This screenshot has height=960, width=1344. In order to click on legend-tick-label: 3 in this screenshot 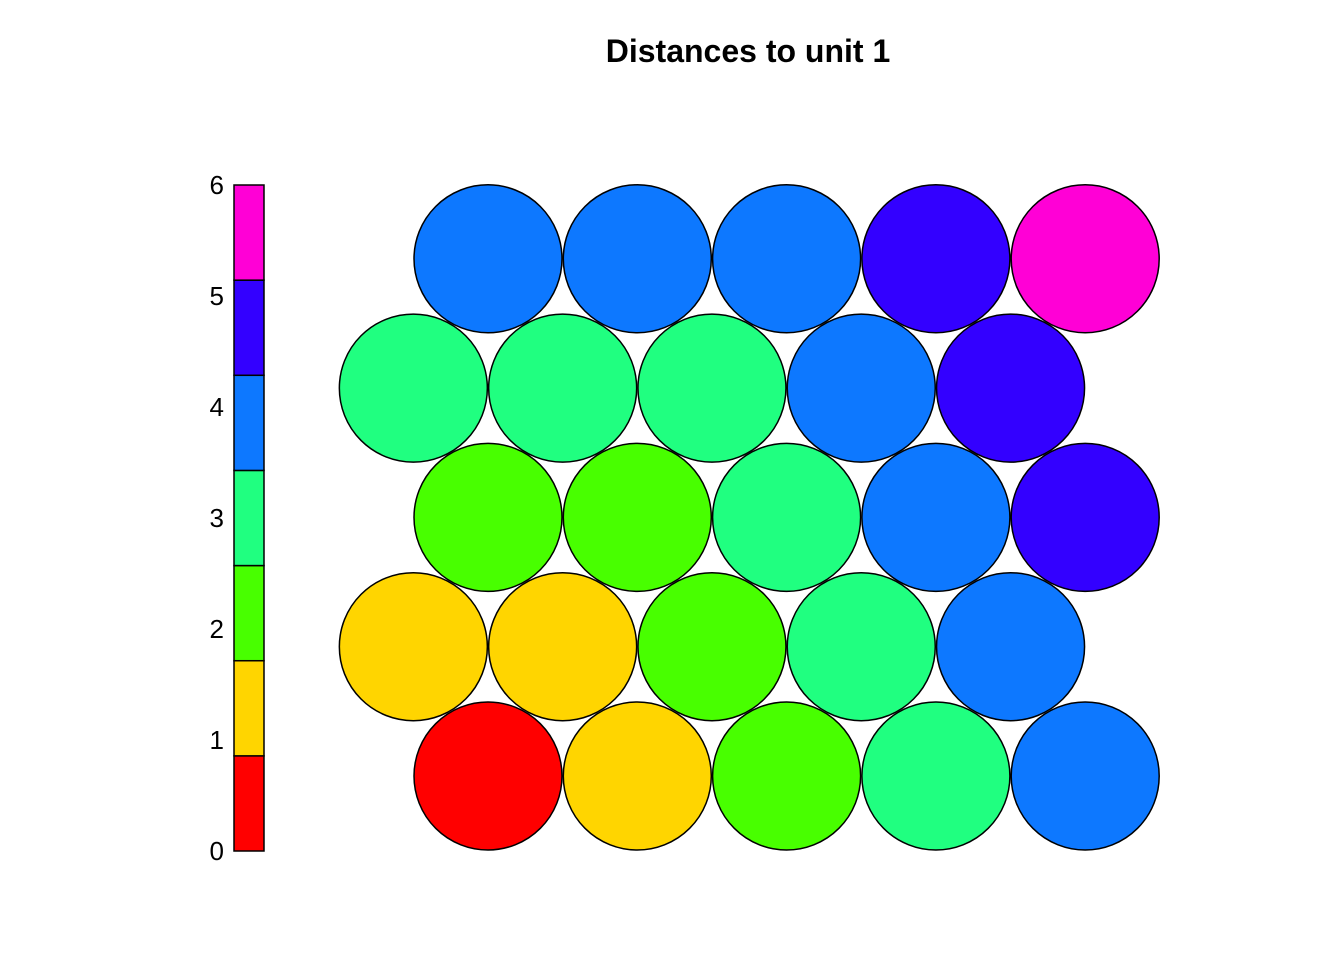, I will do `click(217, 518)`.